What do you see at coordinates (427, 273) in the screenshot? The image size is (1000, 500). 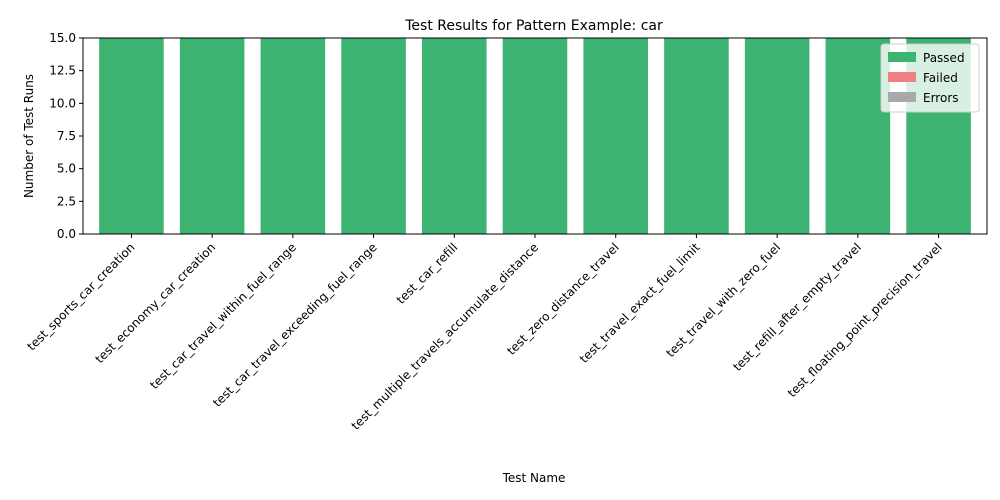 I see `x-tick-label: test_car_refill` at bounding box center [427, 273].